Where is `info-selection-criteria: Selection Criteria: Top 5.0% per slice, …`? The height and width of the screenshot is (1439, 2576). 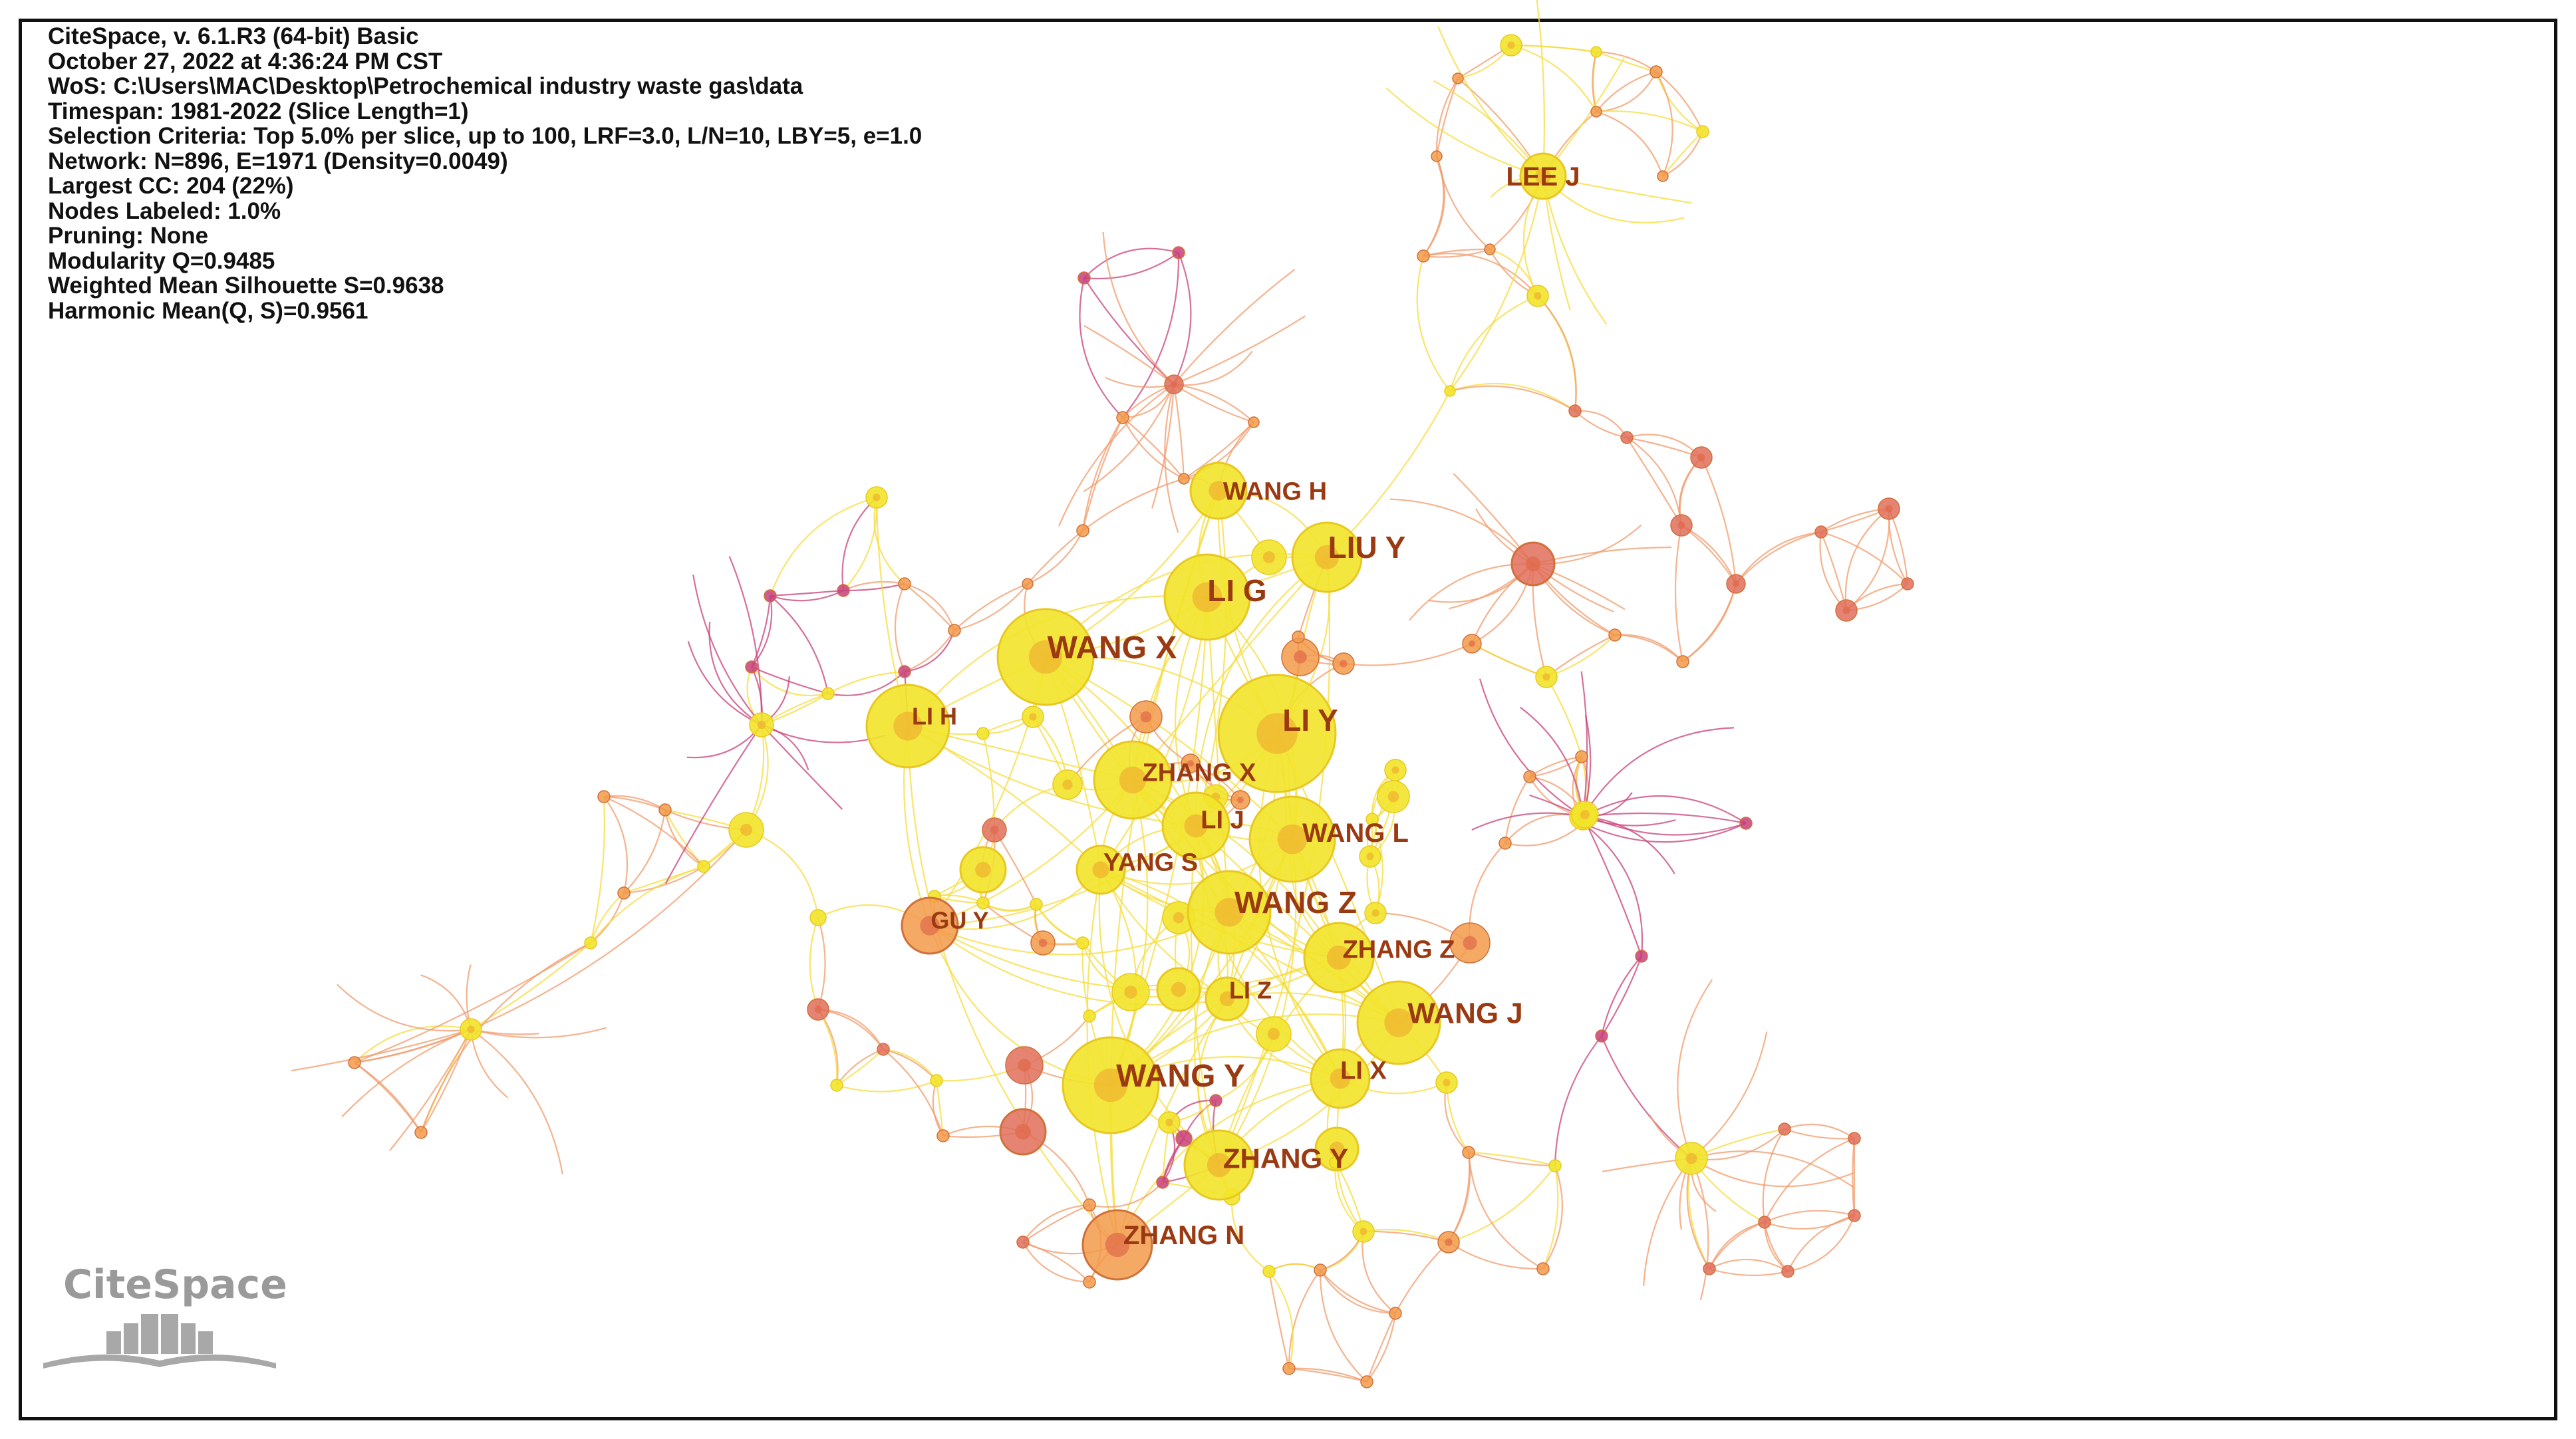
info-selection-criteria: Selection Criteria: Top 5.0% per slice, … is located at coordinates (485, 136).